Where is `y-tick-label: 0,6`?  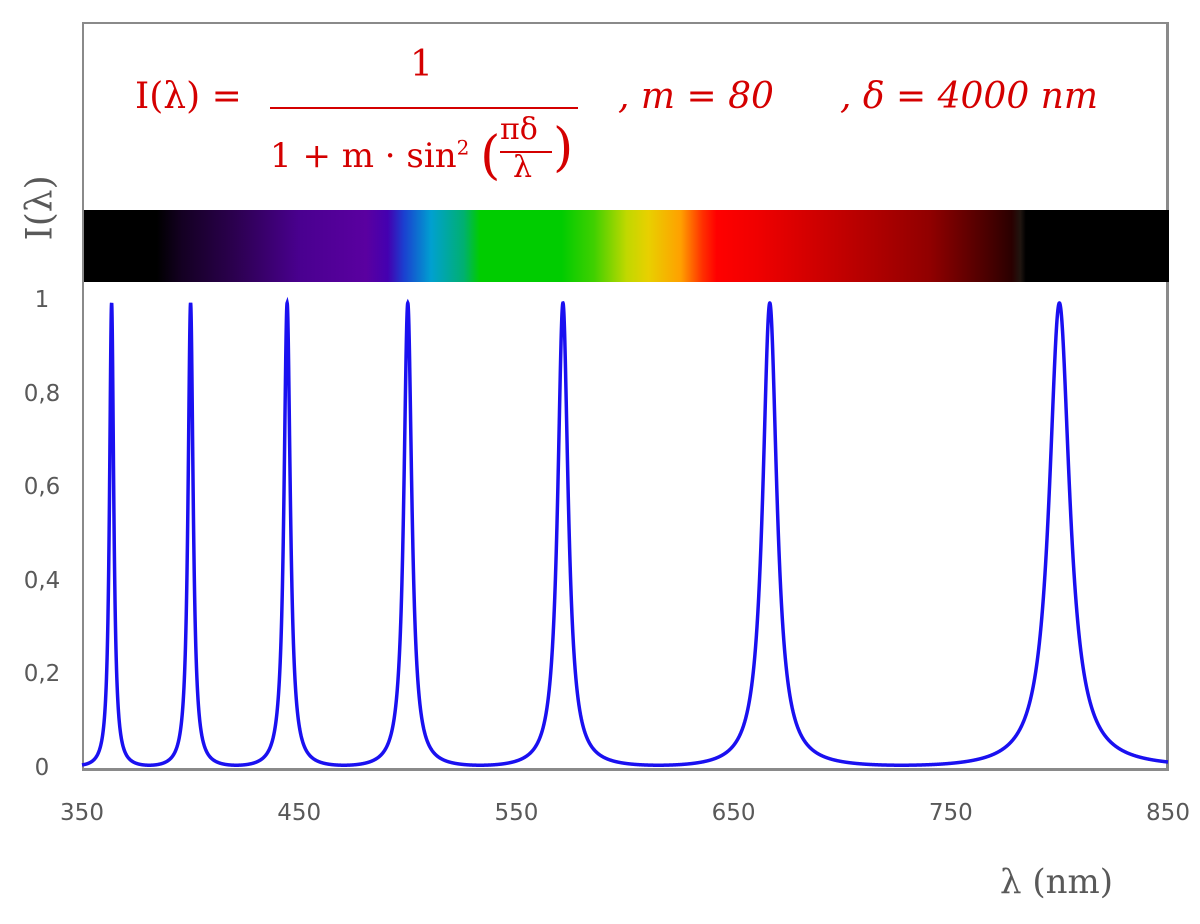
y-tick-label: 0,6 is located at coordinates (42, 487).